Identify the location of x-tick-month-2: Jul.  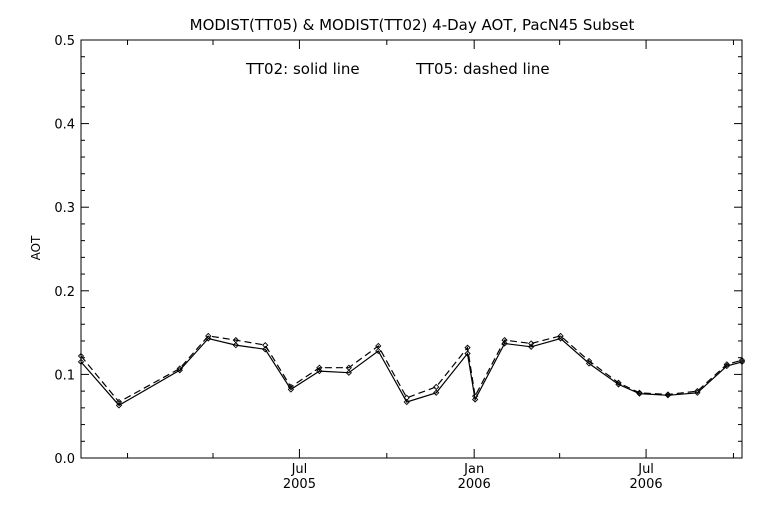
(645, 469).